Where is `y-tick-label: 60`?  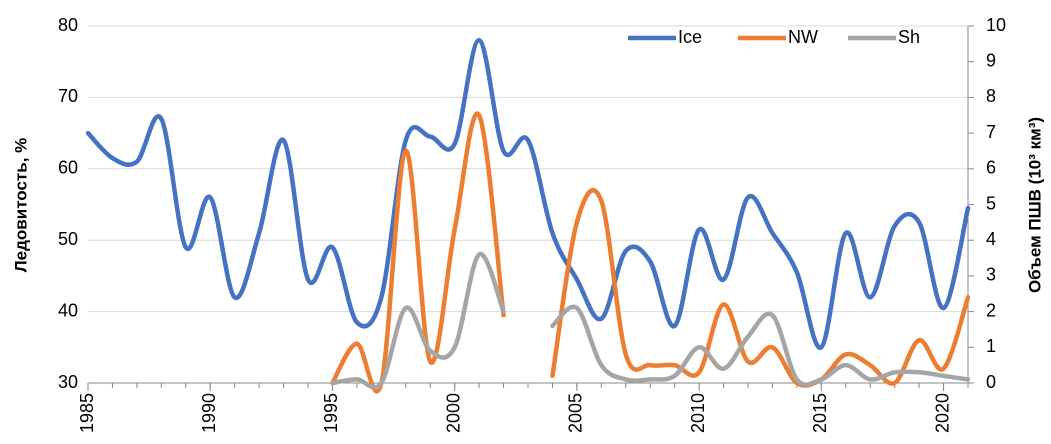
y-tick-label: 60 is located at coordinates (68, 168).